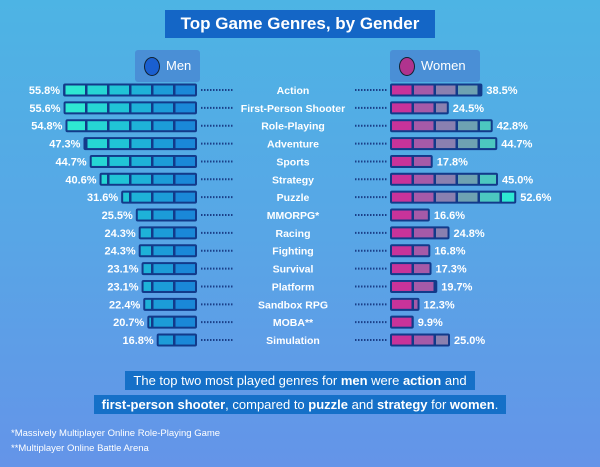 The image size is (600, 467). What do you see at coordinates (469, 341) in the screenshot?
I see `women-value-label: 25.0%` at bounding box center [469, 341].